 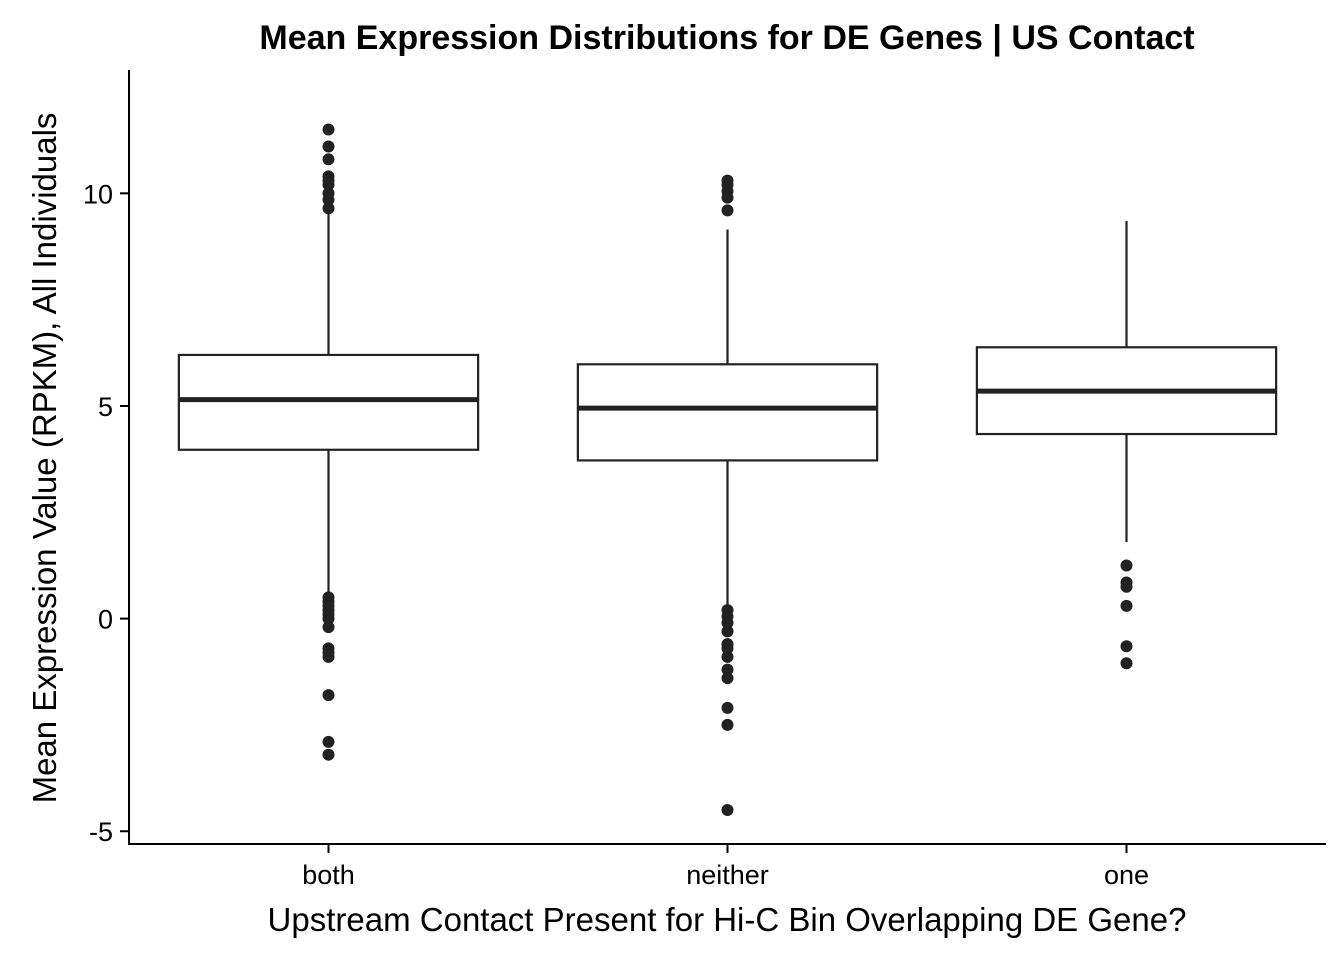 What do you see at coordinates (106, 513) in the screenshot?
I see `y-axis-ticks: -5 0 5 10` at bounding box center [106, 513].